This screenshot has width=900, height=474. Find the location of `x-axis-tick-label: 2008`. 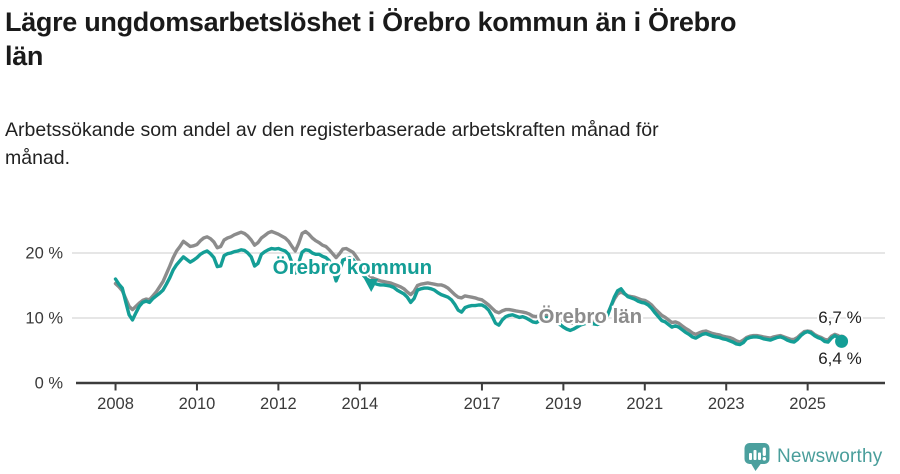

x-axis-tick-label: 2008 is located at coordinates (115, 404).